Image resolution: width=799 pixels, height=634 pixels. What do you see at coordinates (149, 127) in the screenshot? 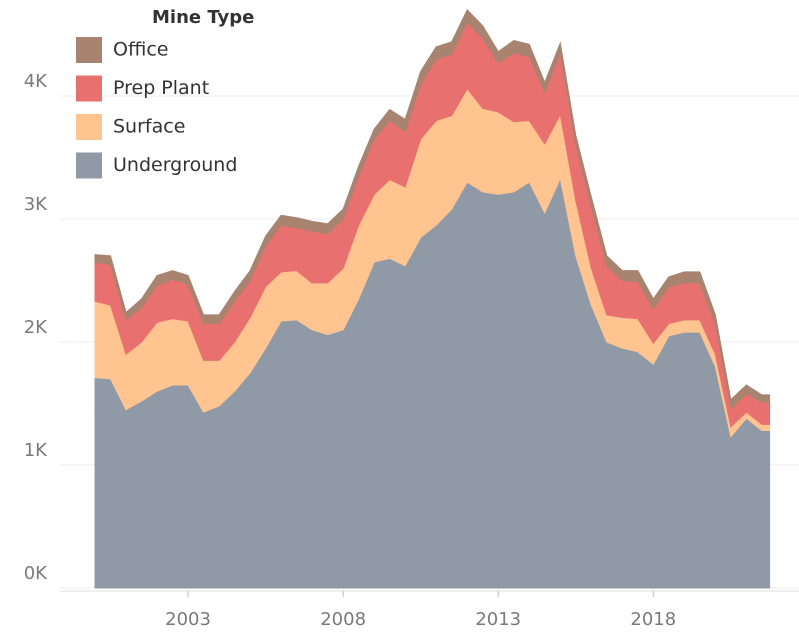
I see `legend-label: Surface` at bounding box center [149, 127].